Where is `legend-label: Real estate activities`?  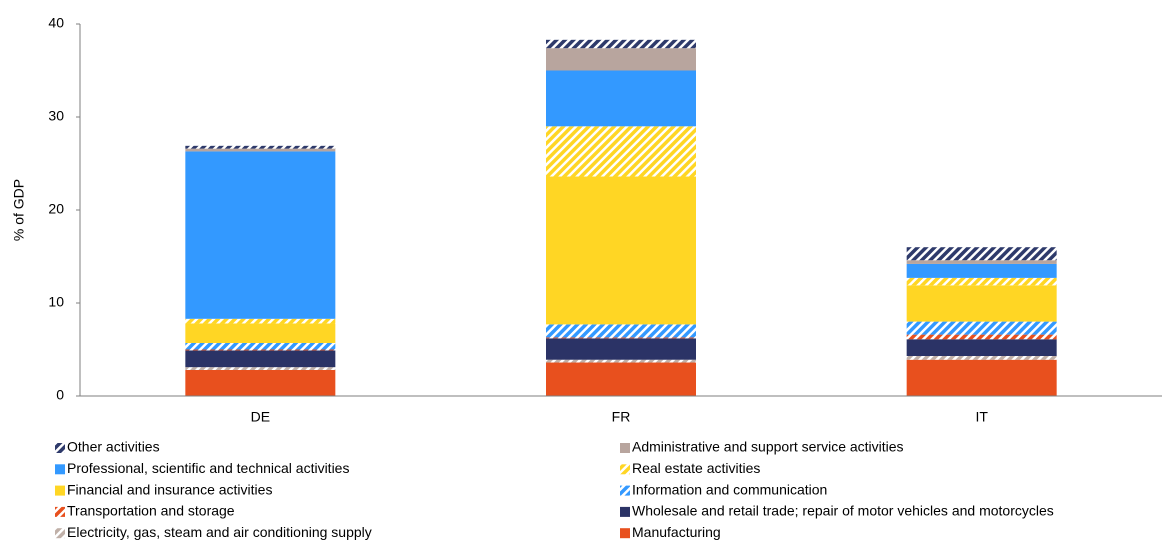 legend-label: Real estate activities is located at coordinates (696, 468).